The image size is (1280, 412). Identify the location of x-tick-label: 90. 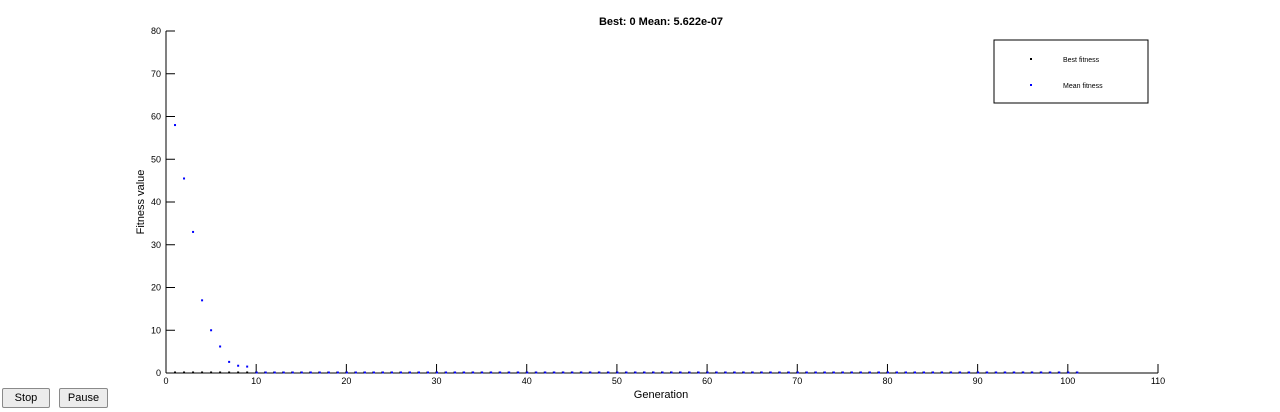
(978, 381).